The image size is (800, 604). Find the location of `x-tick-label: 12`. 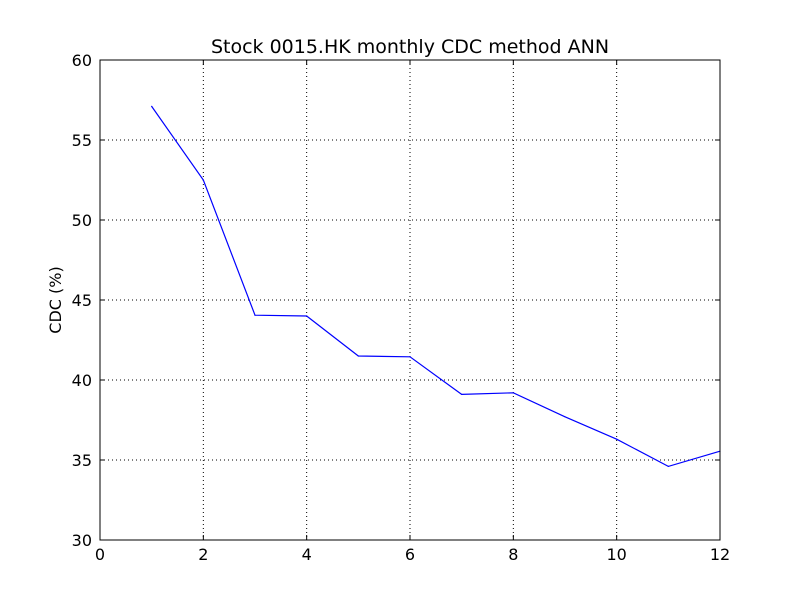

x-tick-label: 12 is located at coordinates (720, 554).